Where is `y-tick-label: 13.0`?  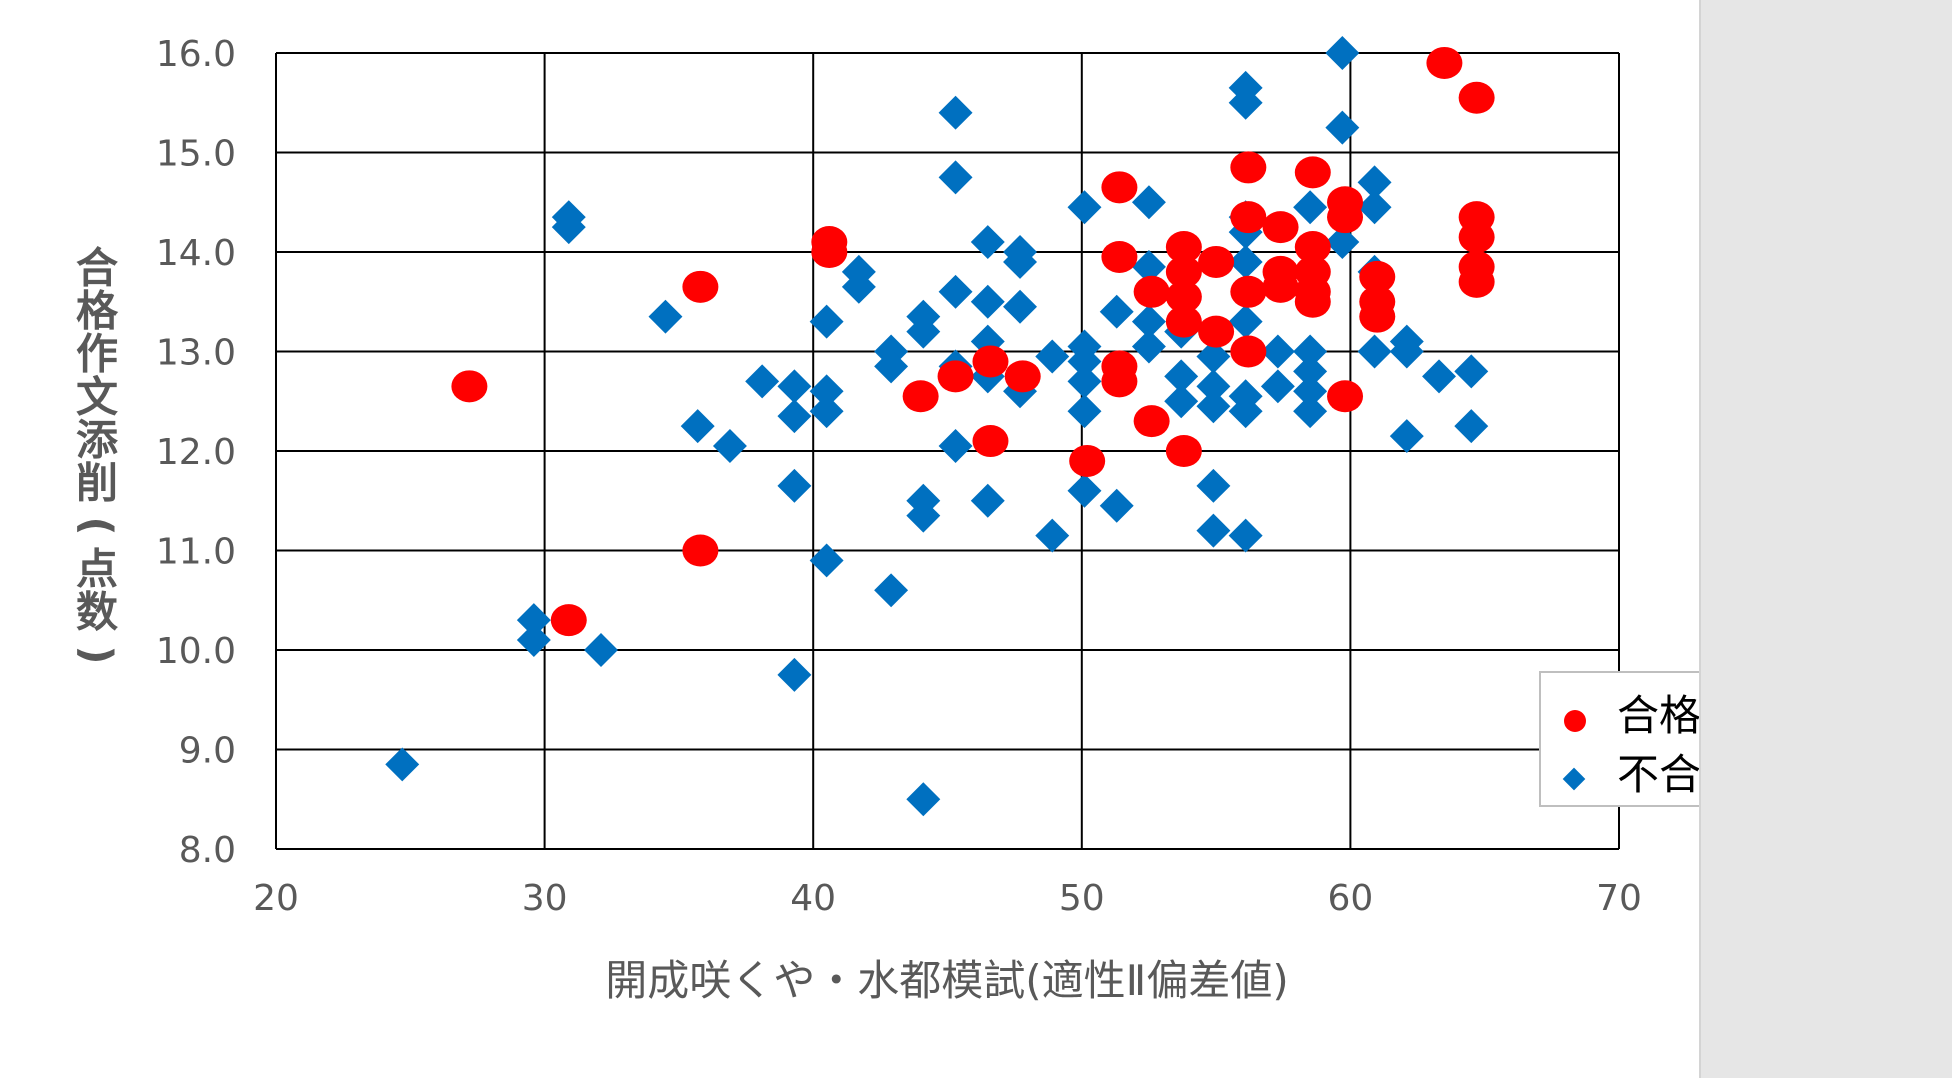
y-tick-label: 13.0 is located at coordinates (196, 353).